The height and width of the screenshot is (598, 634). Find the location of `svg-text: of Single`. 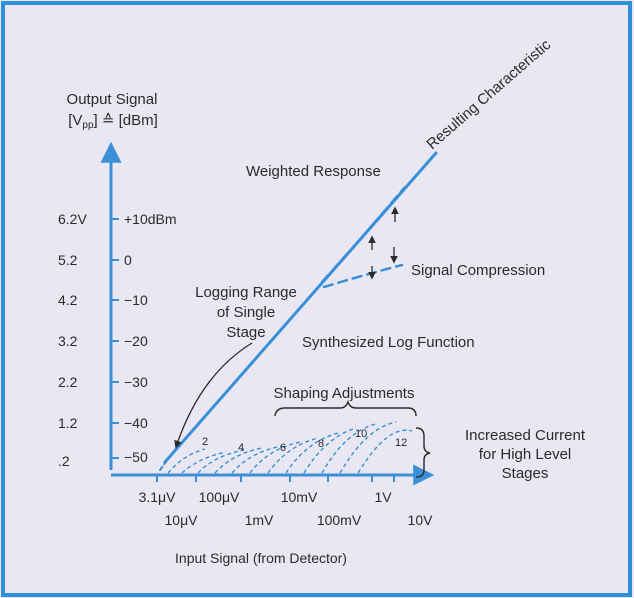

svg-text: of Single is located at coordinates (246, 312).